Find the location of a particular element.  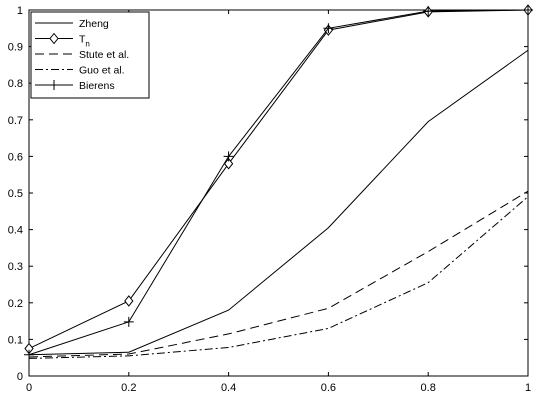

x-tick-label: 0.6 is located at coordinates (328, 388).